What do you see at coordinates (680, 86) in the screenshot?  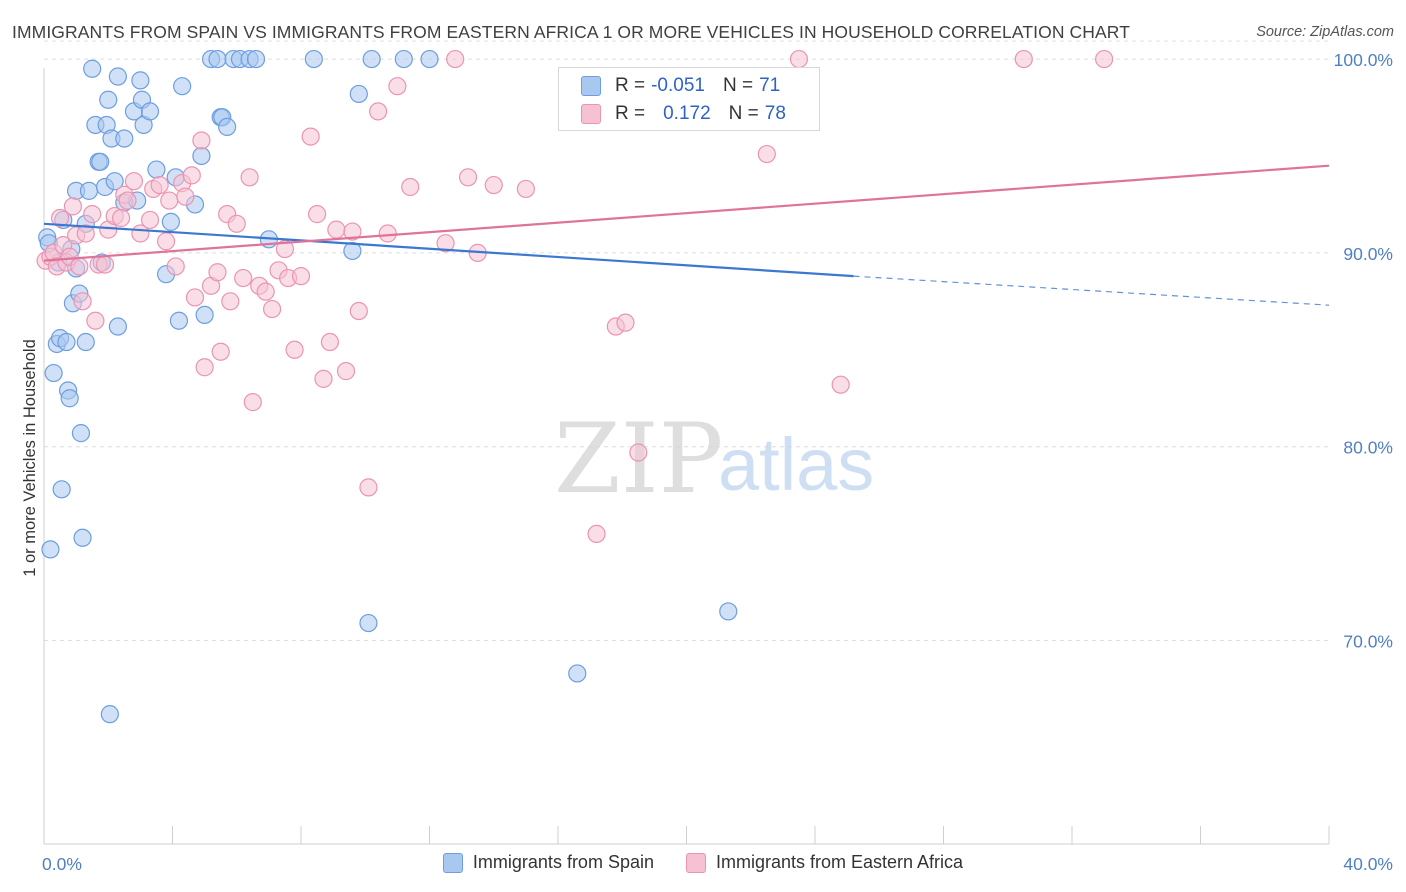 I see `legend-row-spain: R = -0.051 N = 71` at bounding box center [680, 86].